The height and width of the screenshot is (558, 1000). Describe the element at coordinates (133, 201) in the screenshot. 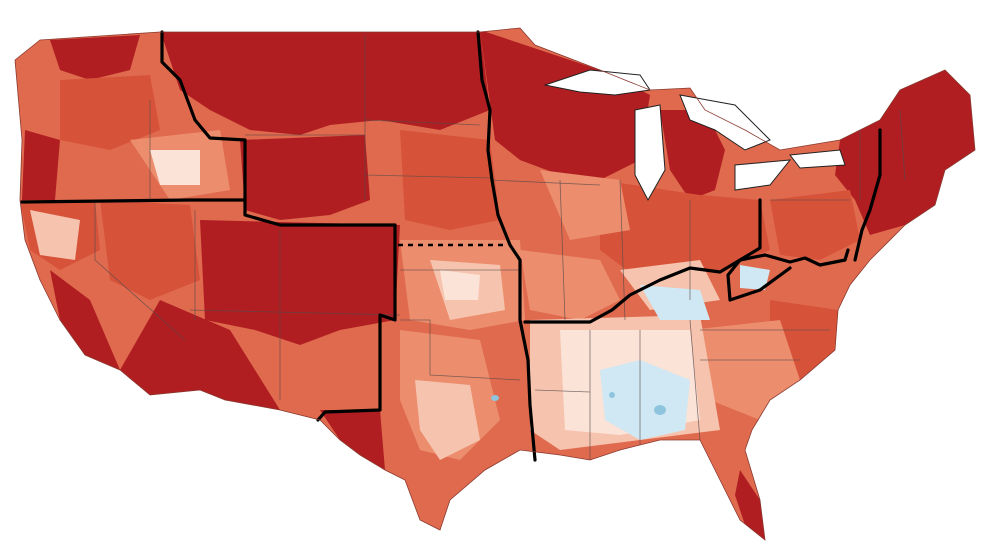

I see `region-line-west` at that location.